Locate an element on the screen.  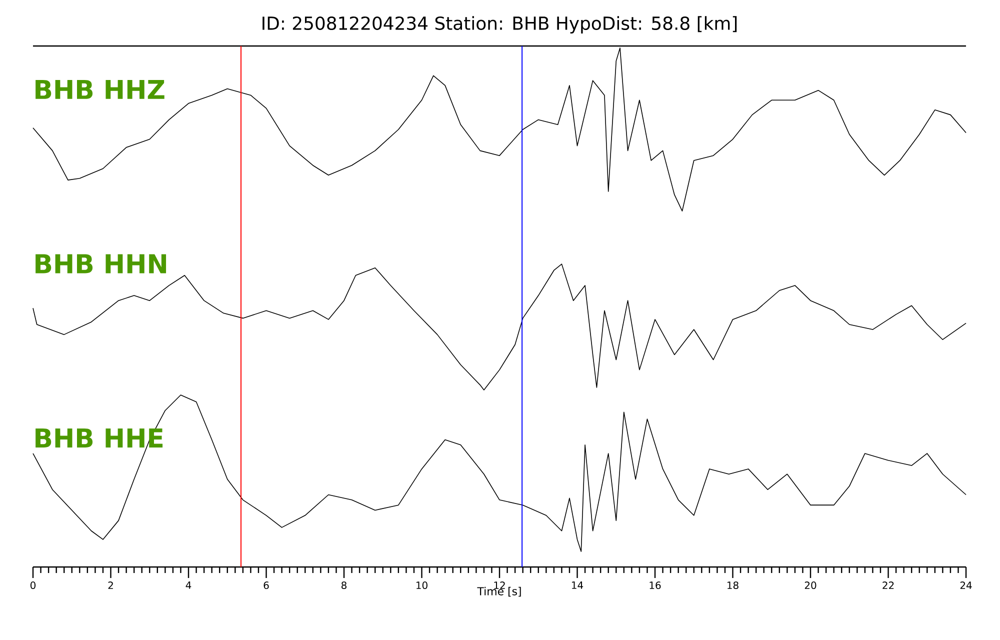
x-tick-label: 2 is located at coordinates (110, 585).